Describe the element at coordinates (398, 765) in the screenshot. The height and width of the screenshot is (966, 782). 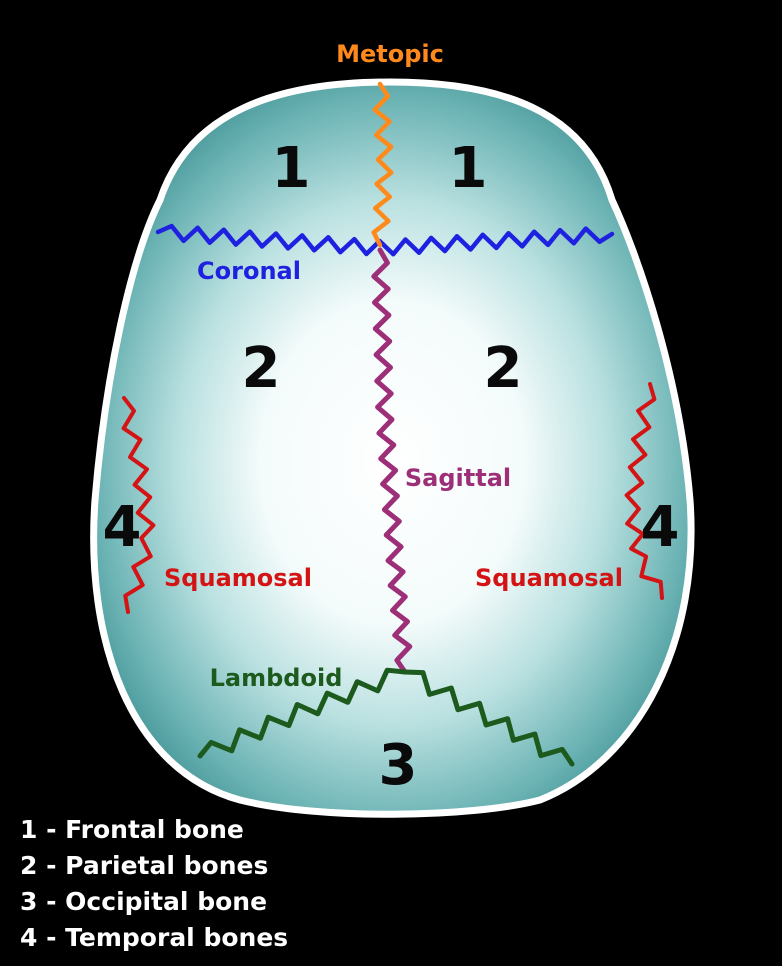
I see `occipital-number: 3` at that location.